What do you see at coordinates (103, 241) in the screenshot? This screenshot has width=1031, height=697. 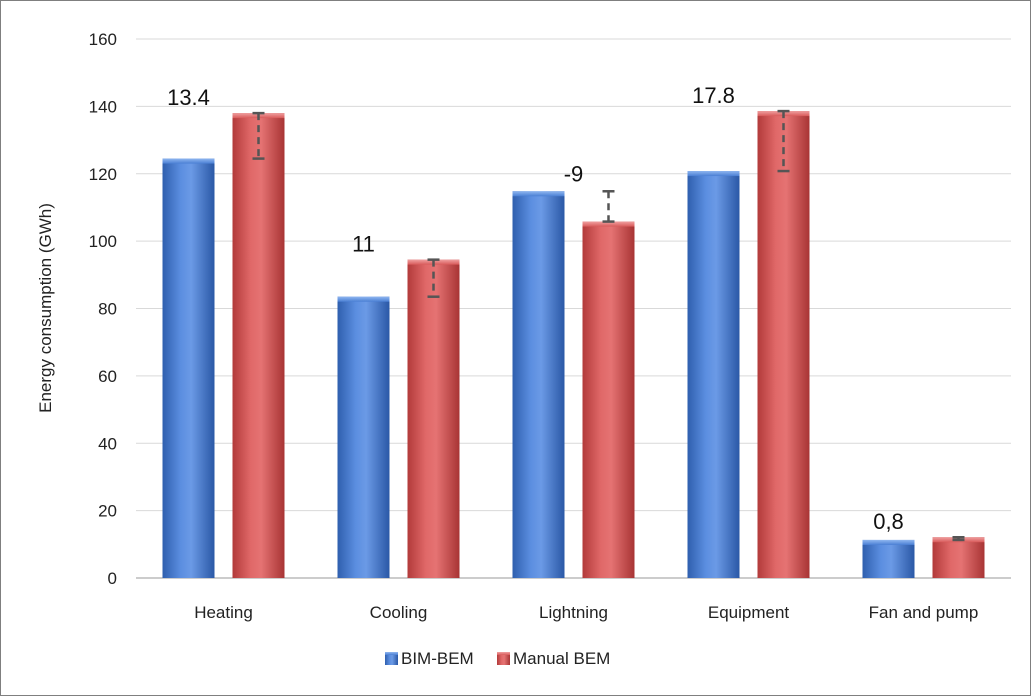 I see `y-tick-label: 100` at bounding box center [103, 241].